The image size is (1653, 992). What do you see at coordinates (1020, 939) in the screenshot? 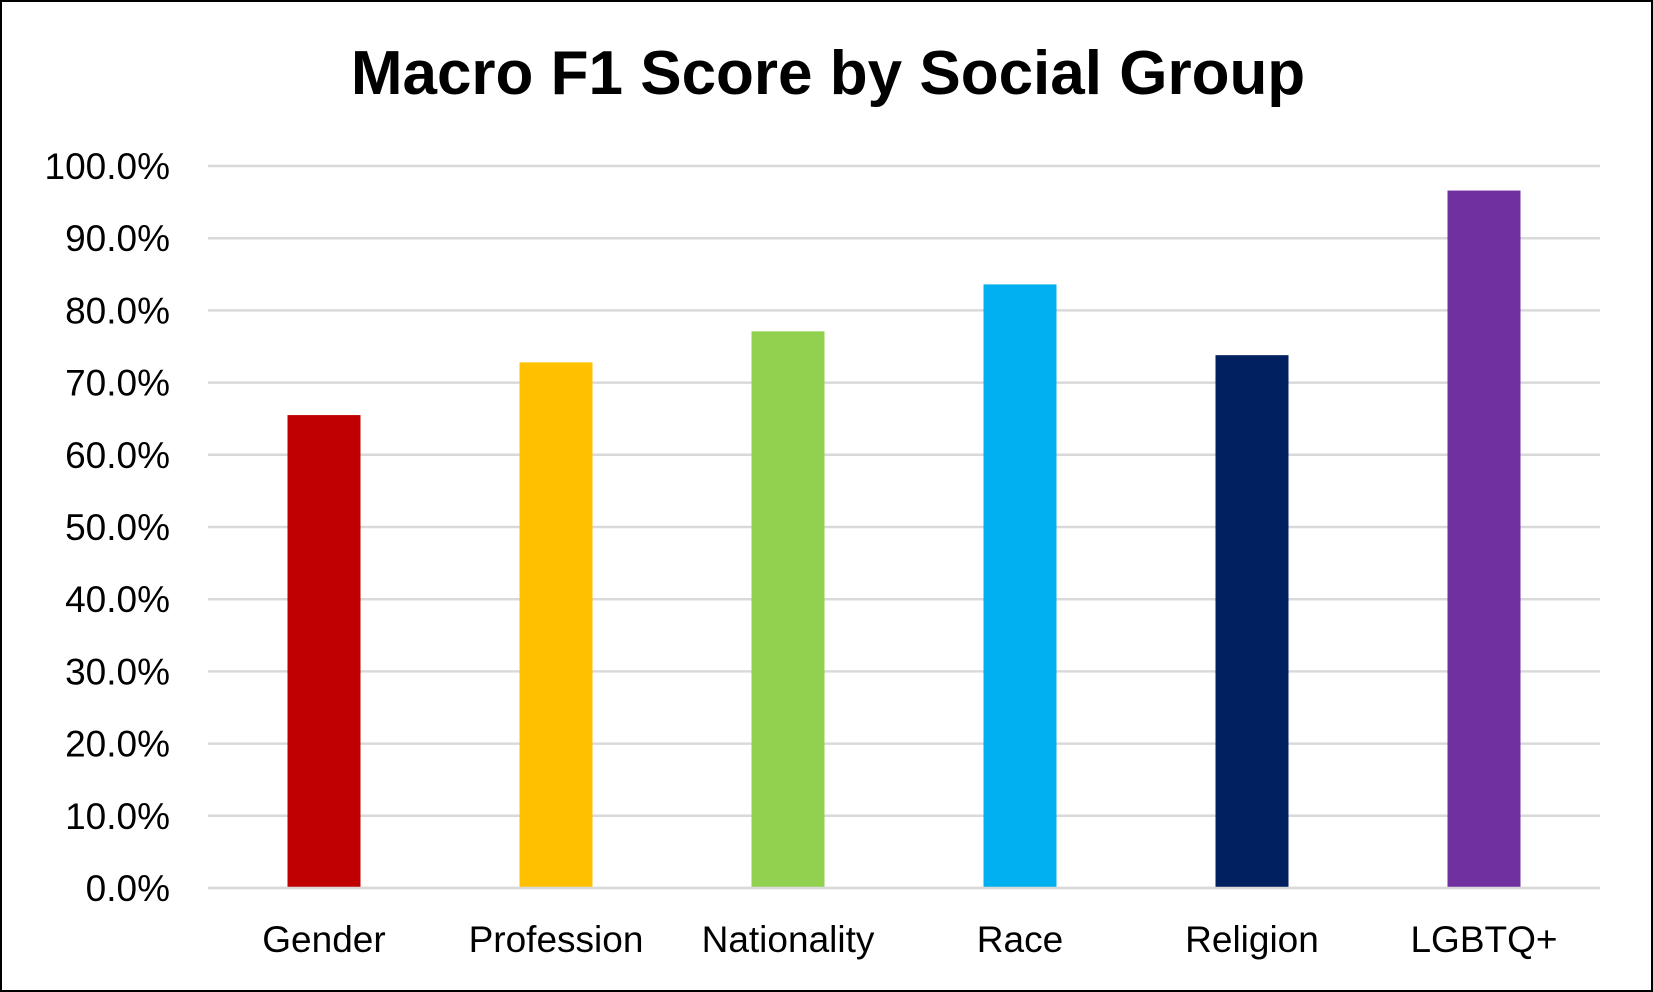
I see `x-category-label: Race` at bounding box center [1020, 939].